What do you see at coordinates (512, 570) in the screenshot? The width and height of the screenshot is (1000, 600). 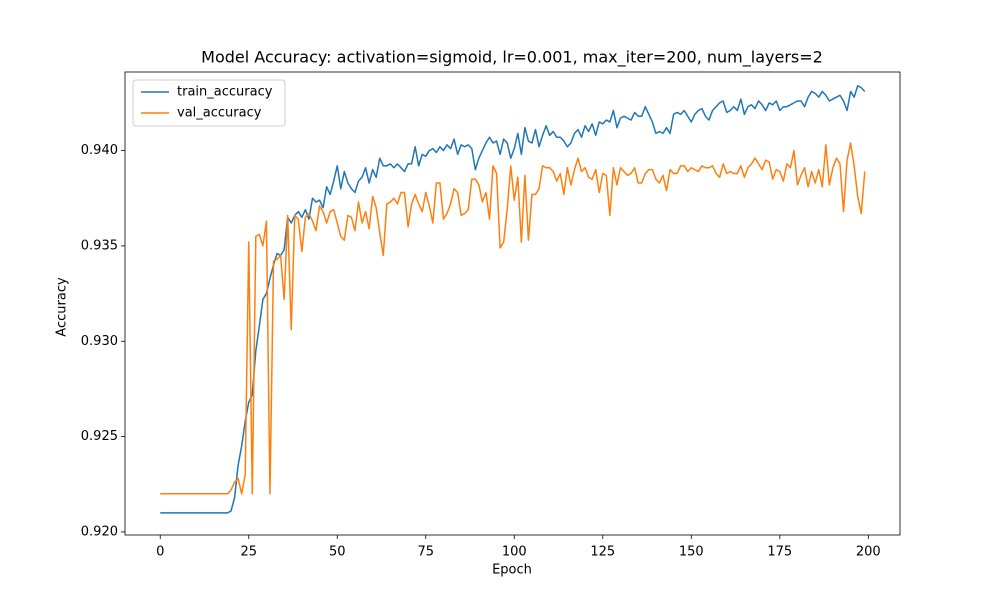 I see `x-axis-label: Epoch` at bounding box center [512, 570].